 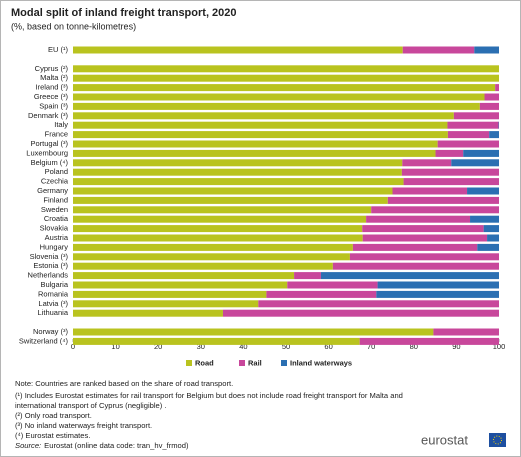 What do you see at coordinates (55, 199) in the screenshot?
I see `y-tick-label: Finland` at bounding box center [55, 199].